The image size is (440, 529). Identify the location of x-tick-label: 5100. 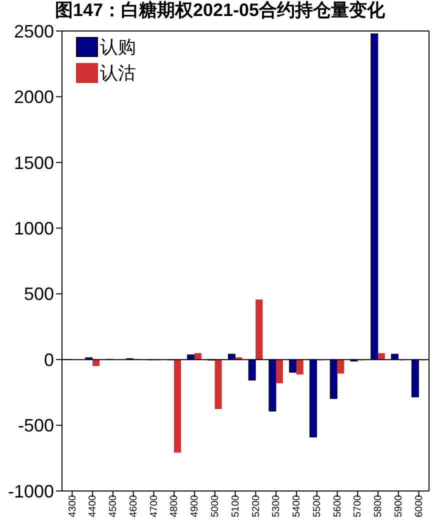
(236, 506).